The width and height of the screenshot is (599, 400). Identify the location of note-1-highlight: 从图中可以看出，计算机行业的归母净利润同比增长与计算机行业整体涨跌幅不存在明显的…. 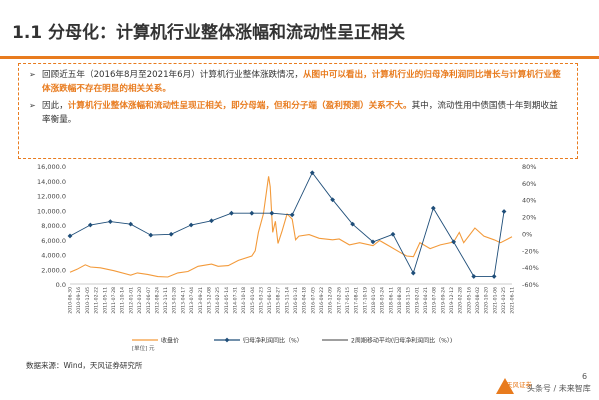
(301, 82).